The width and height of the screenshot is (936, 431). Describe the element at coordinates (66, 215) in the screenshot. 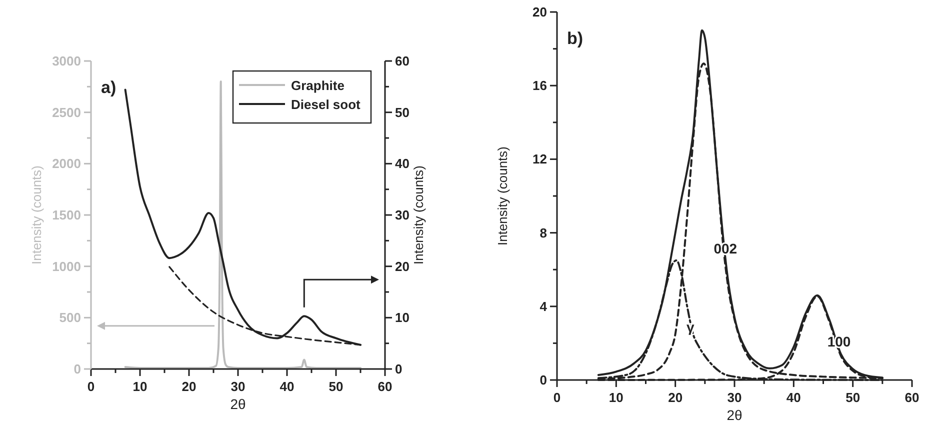

I see `y-tick-label: 1500` at that location.